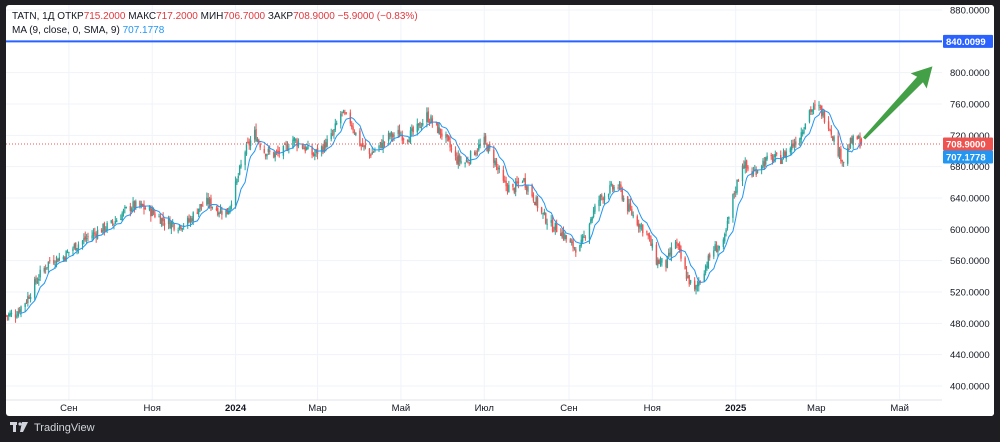  I want to click on arrow-shape, so click(898, 103).